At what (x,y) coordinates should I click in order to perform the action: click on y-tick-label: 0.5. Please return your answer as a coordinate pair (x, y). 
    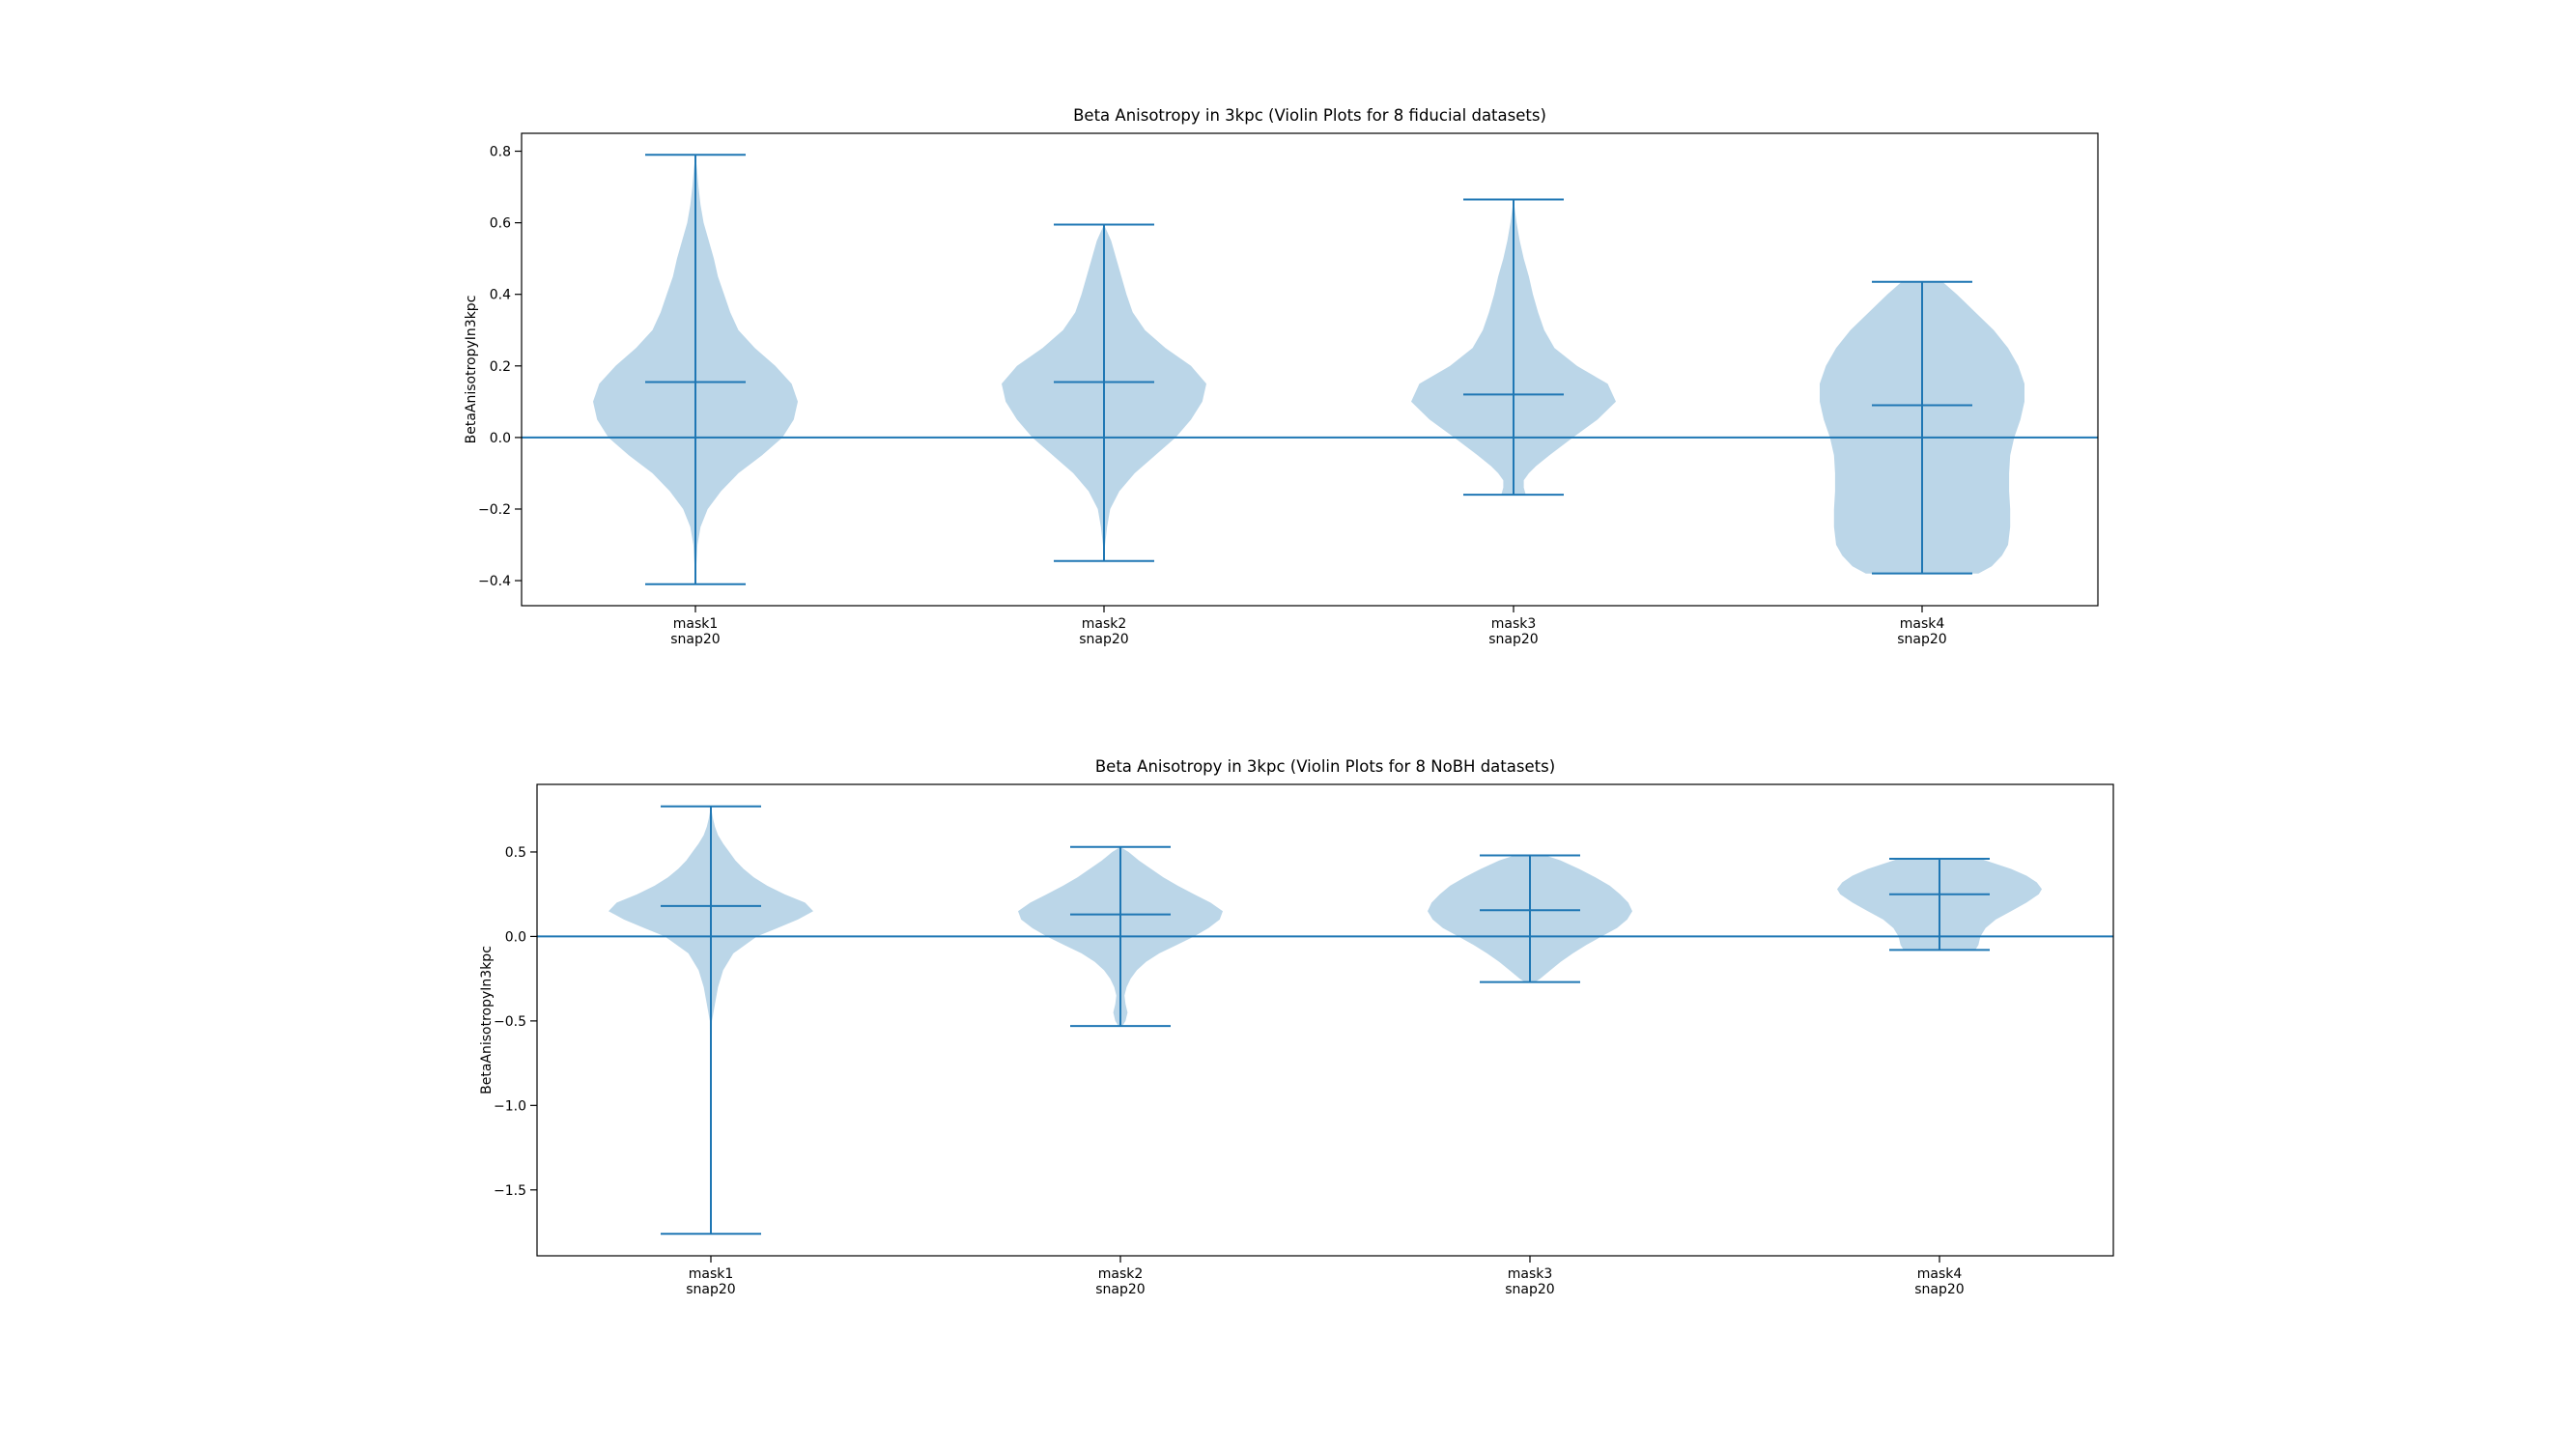
    Looking at the image, I should click on (515, 853).